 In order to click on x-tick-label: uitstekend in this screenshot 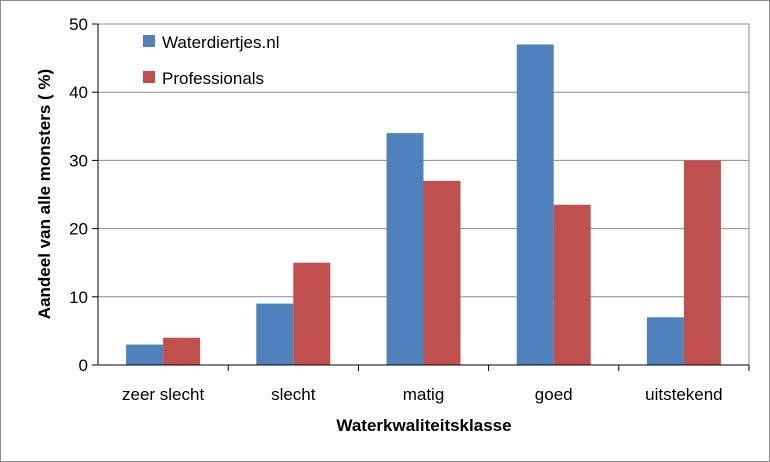, I will do `click(684, 394)`.